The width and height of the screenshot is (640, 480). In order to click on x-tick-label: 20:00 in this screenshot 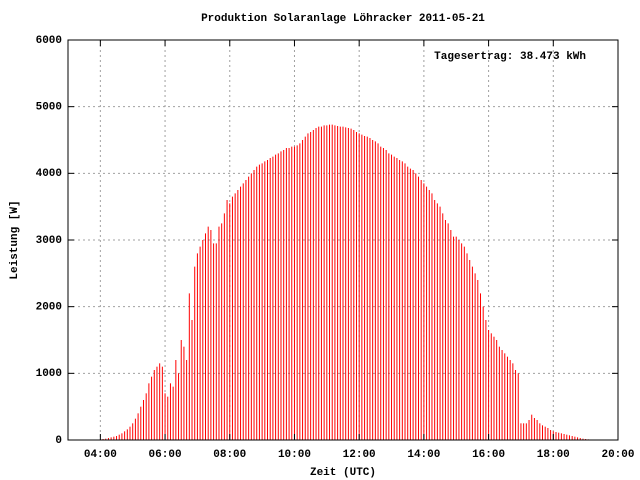, I will do `click(617, 455)`.